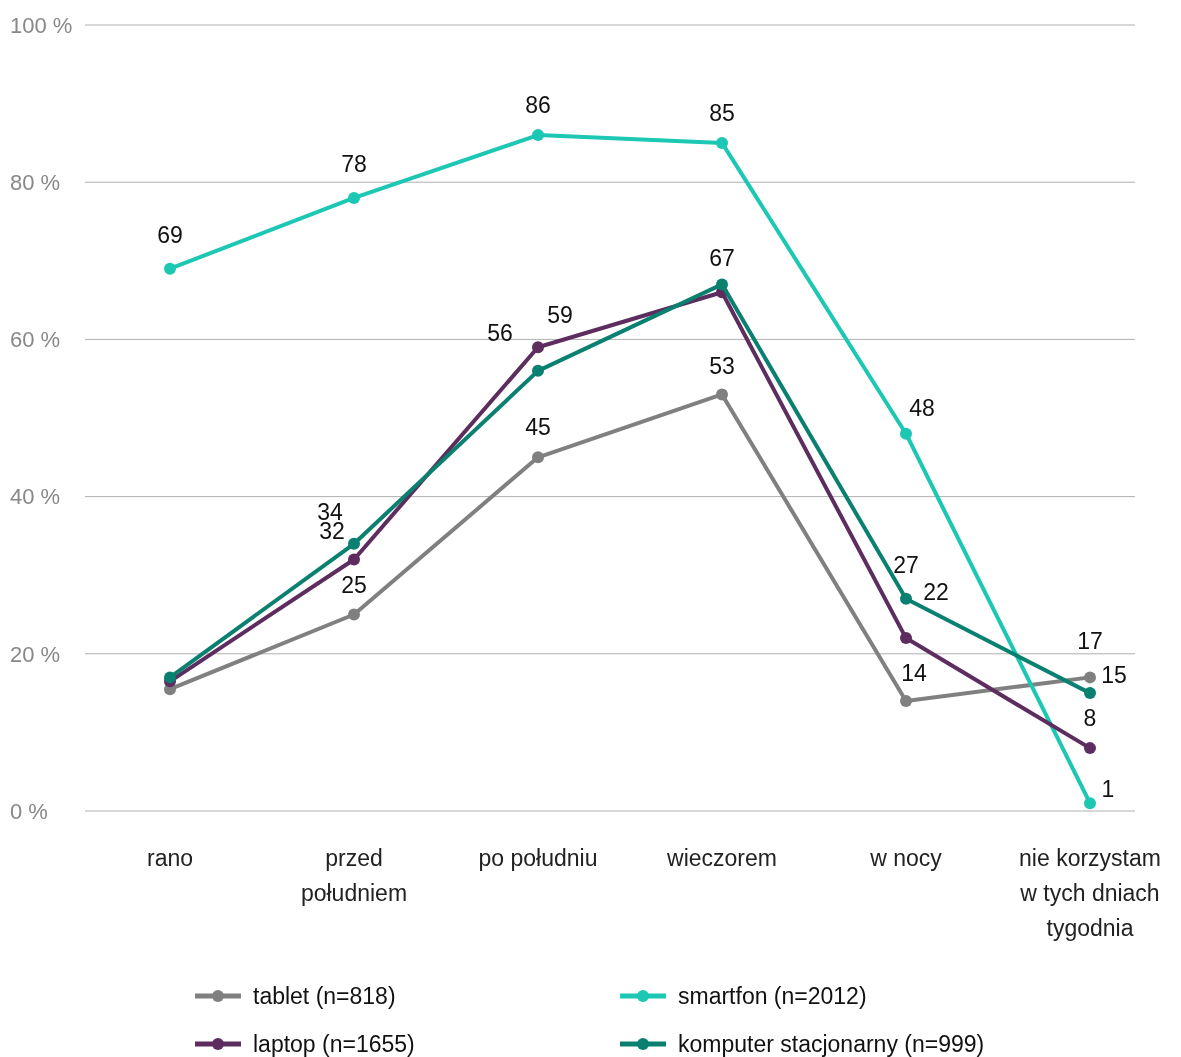  Describe the element at coordinates (41, 25) in the screenshot. I see `y-tick-label: 100 %` at that location.